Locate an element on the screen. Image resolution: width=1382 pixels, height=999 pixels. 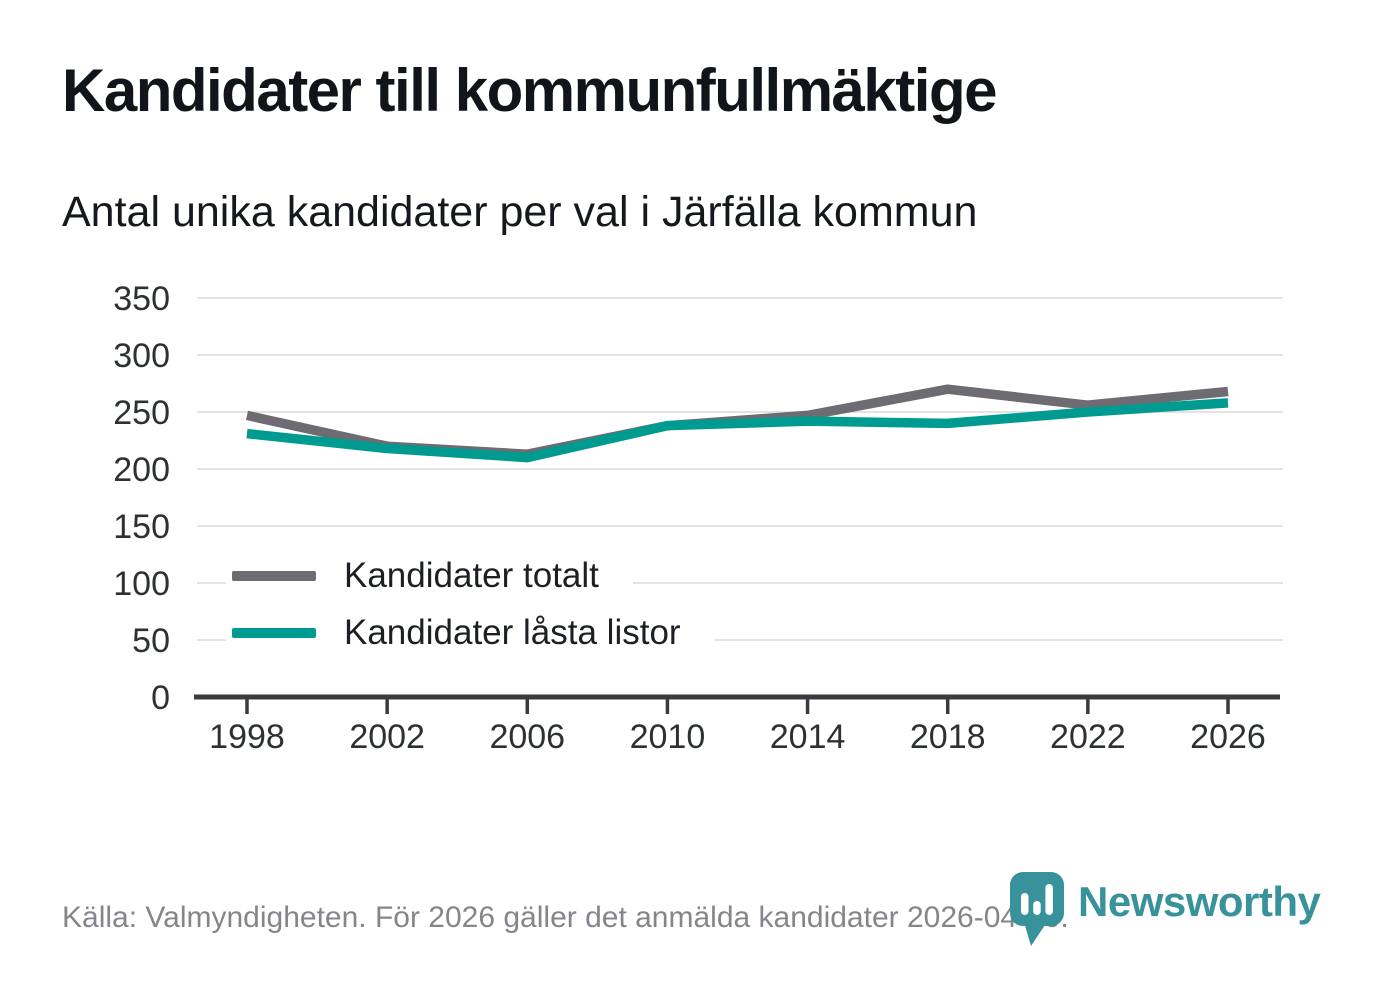
x-tick-label: 2002 is located at coordinates (387, 737).